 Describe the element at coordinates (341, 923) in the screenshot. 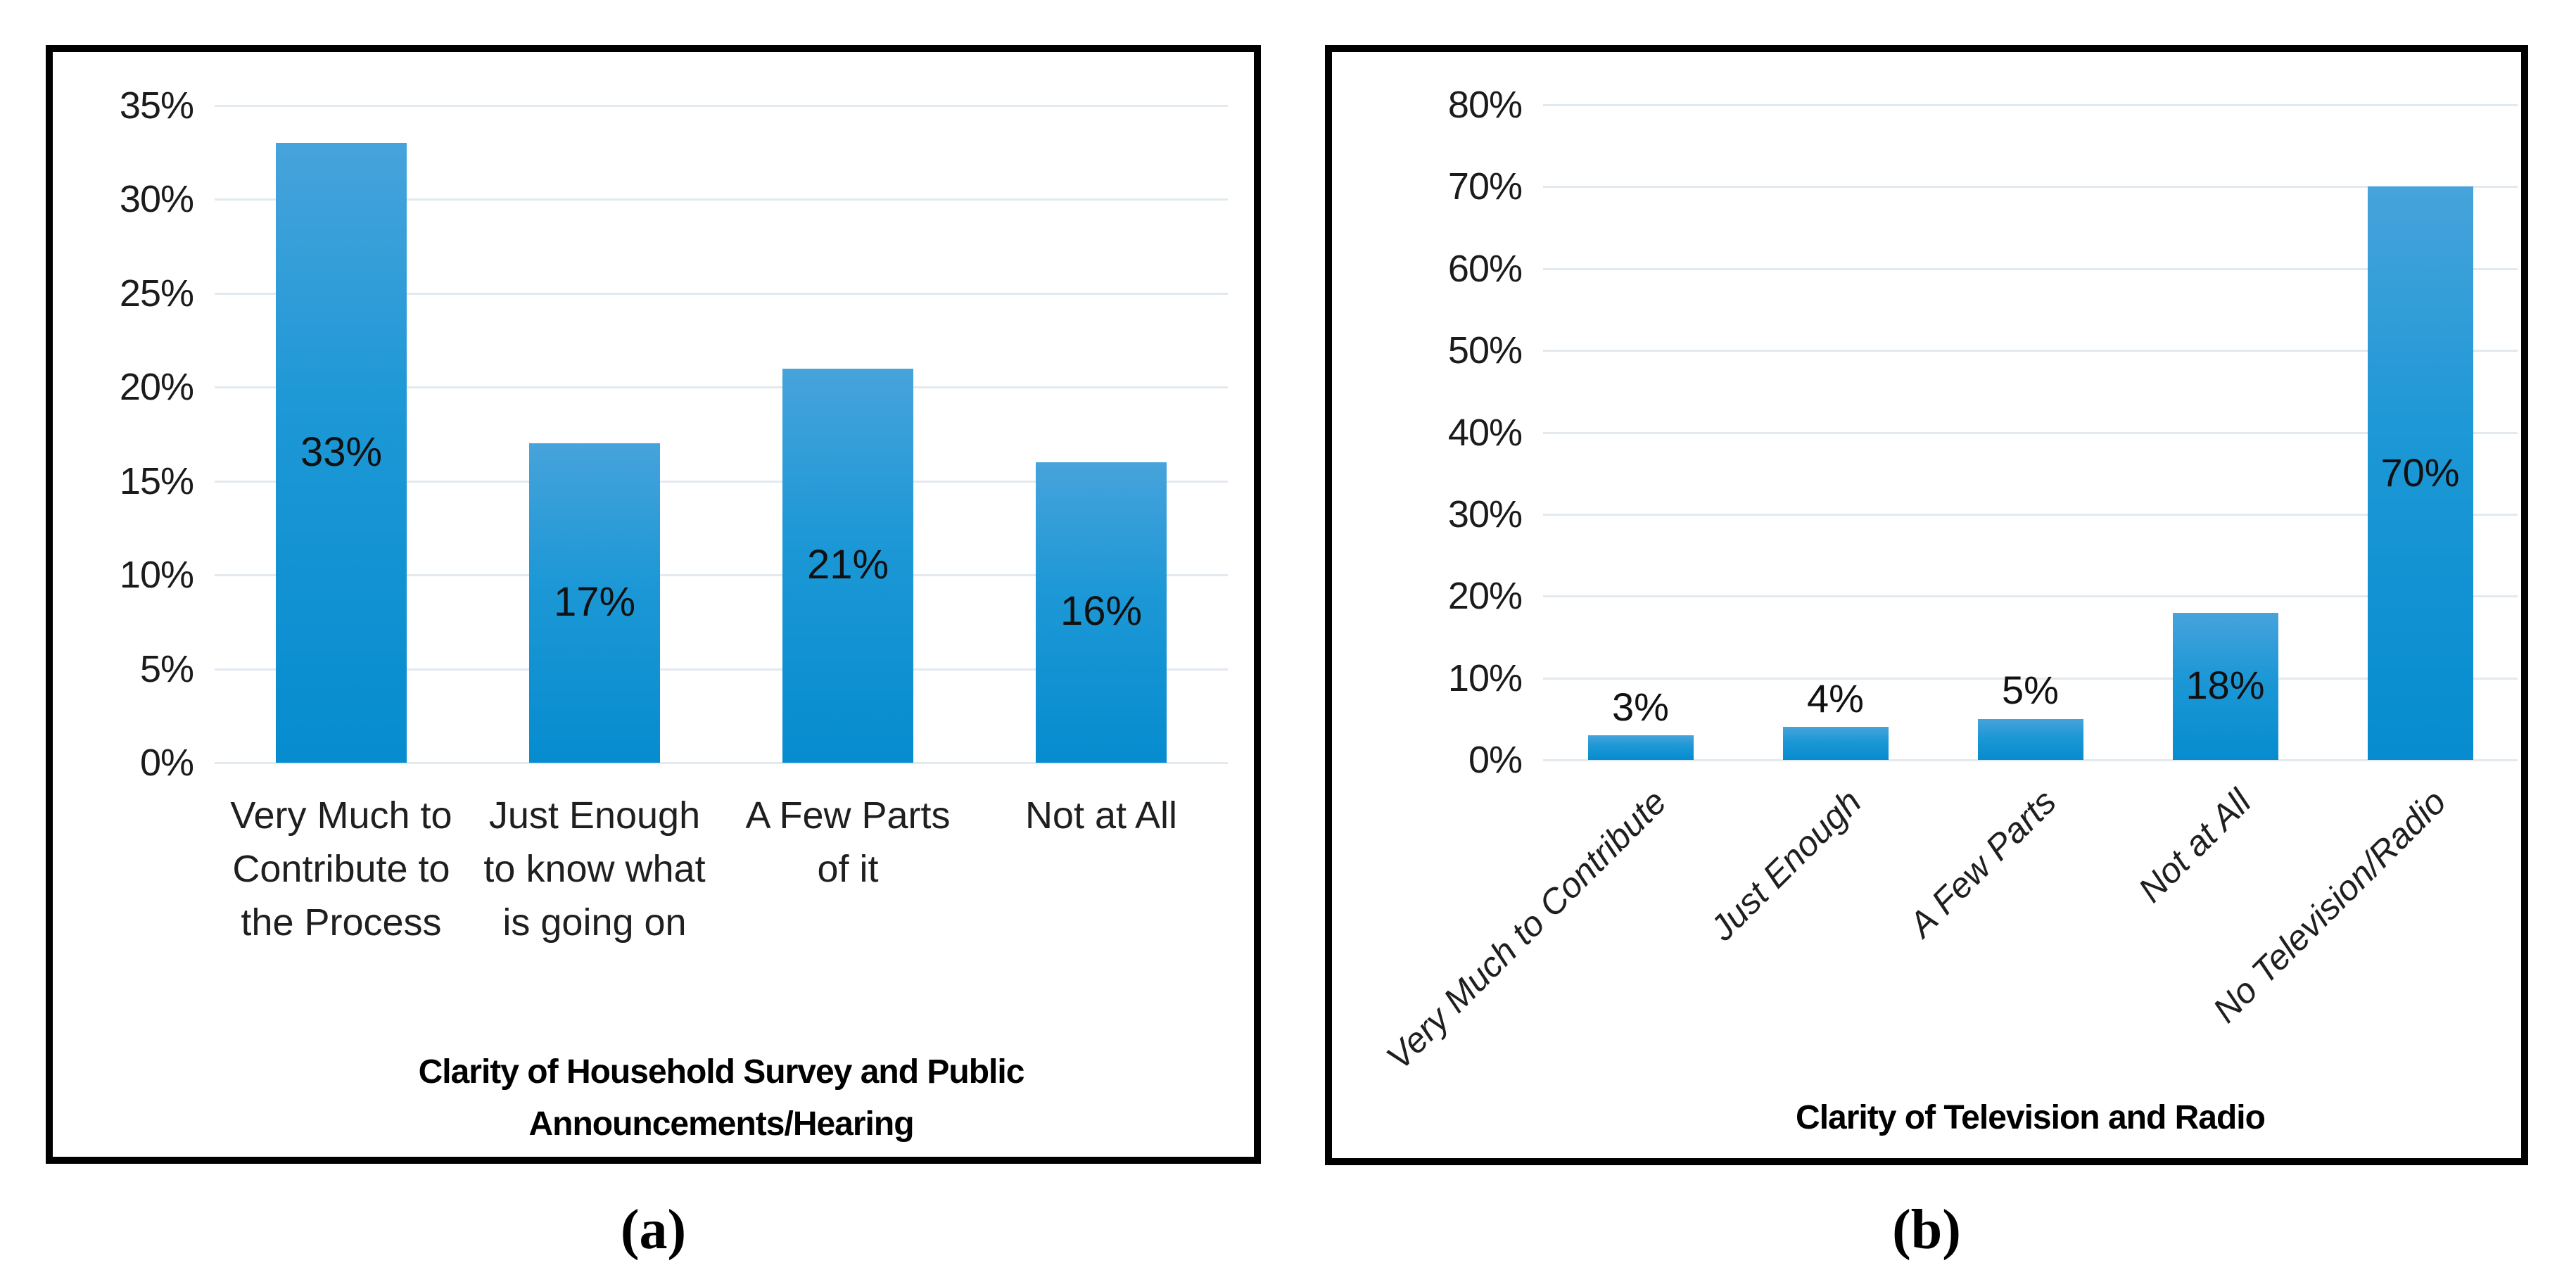

I see `x-category-label-line: the Process` at that location.